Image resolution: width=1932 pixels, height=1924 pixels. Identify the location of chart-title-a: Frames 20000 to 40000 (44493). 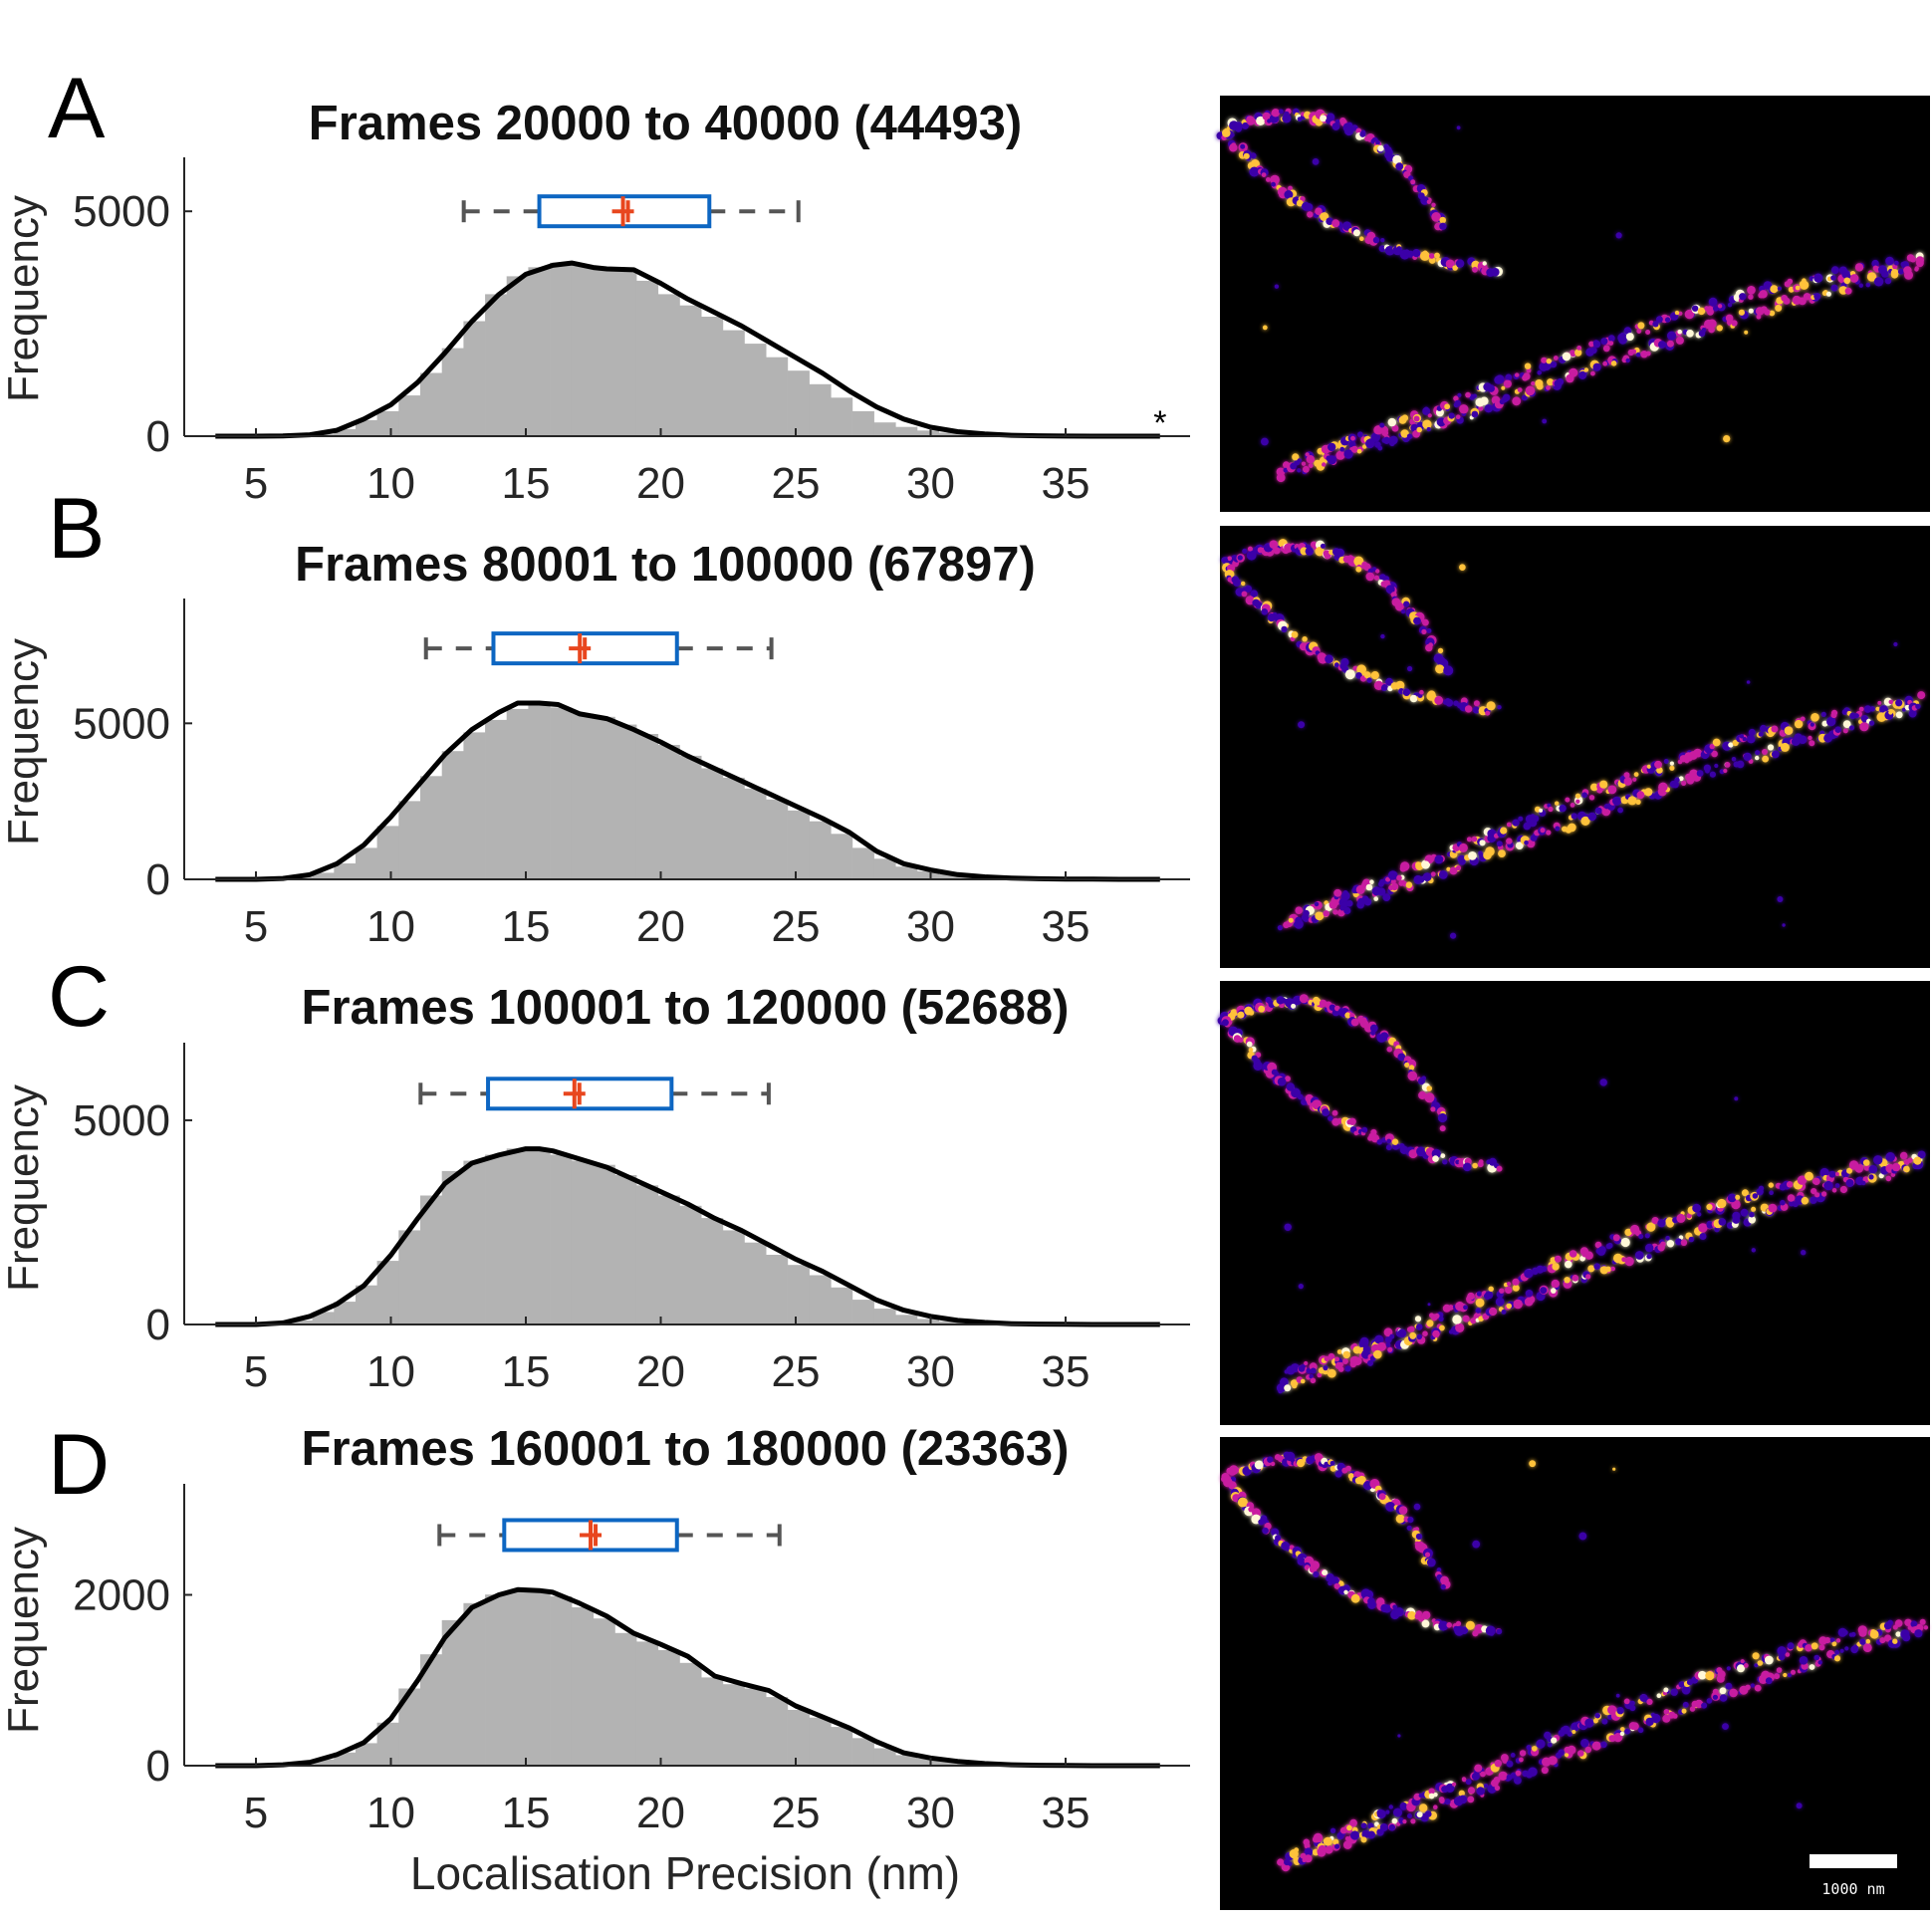
(666, 123).